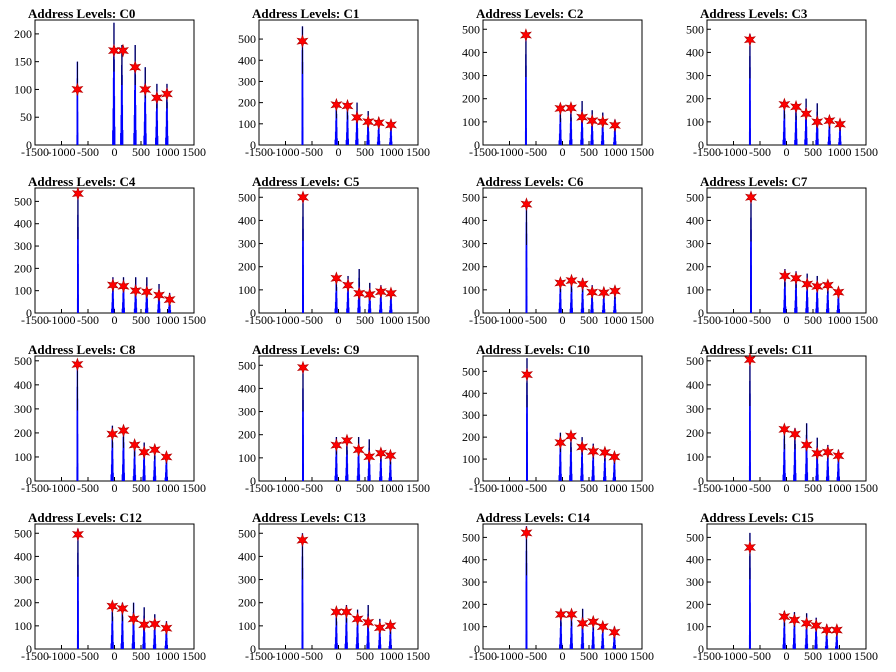  I want to click on plot-frame, so click(338, 586).